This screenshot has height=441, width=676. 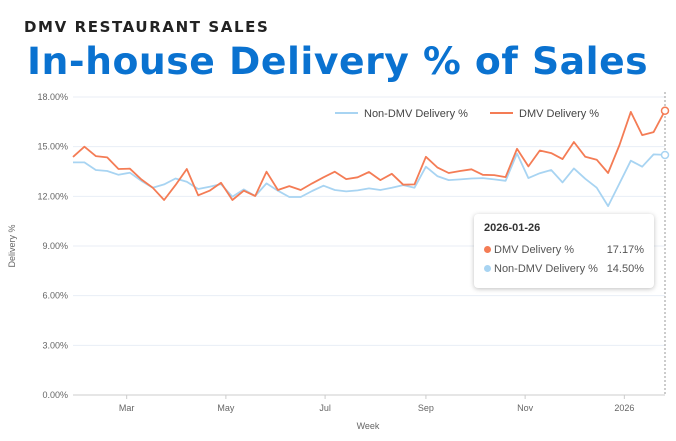 I want to click on tooltip-row-dmv: DMV Delivery % 17.17%, so click(x=564, y=251).